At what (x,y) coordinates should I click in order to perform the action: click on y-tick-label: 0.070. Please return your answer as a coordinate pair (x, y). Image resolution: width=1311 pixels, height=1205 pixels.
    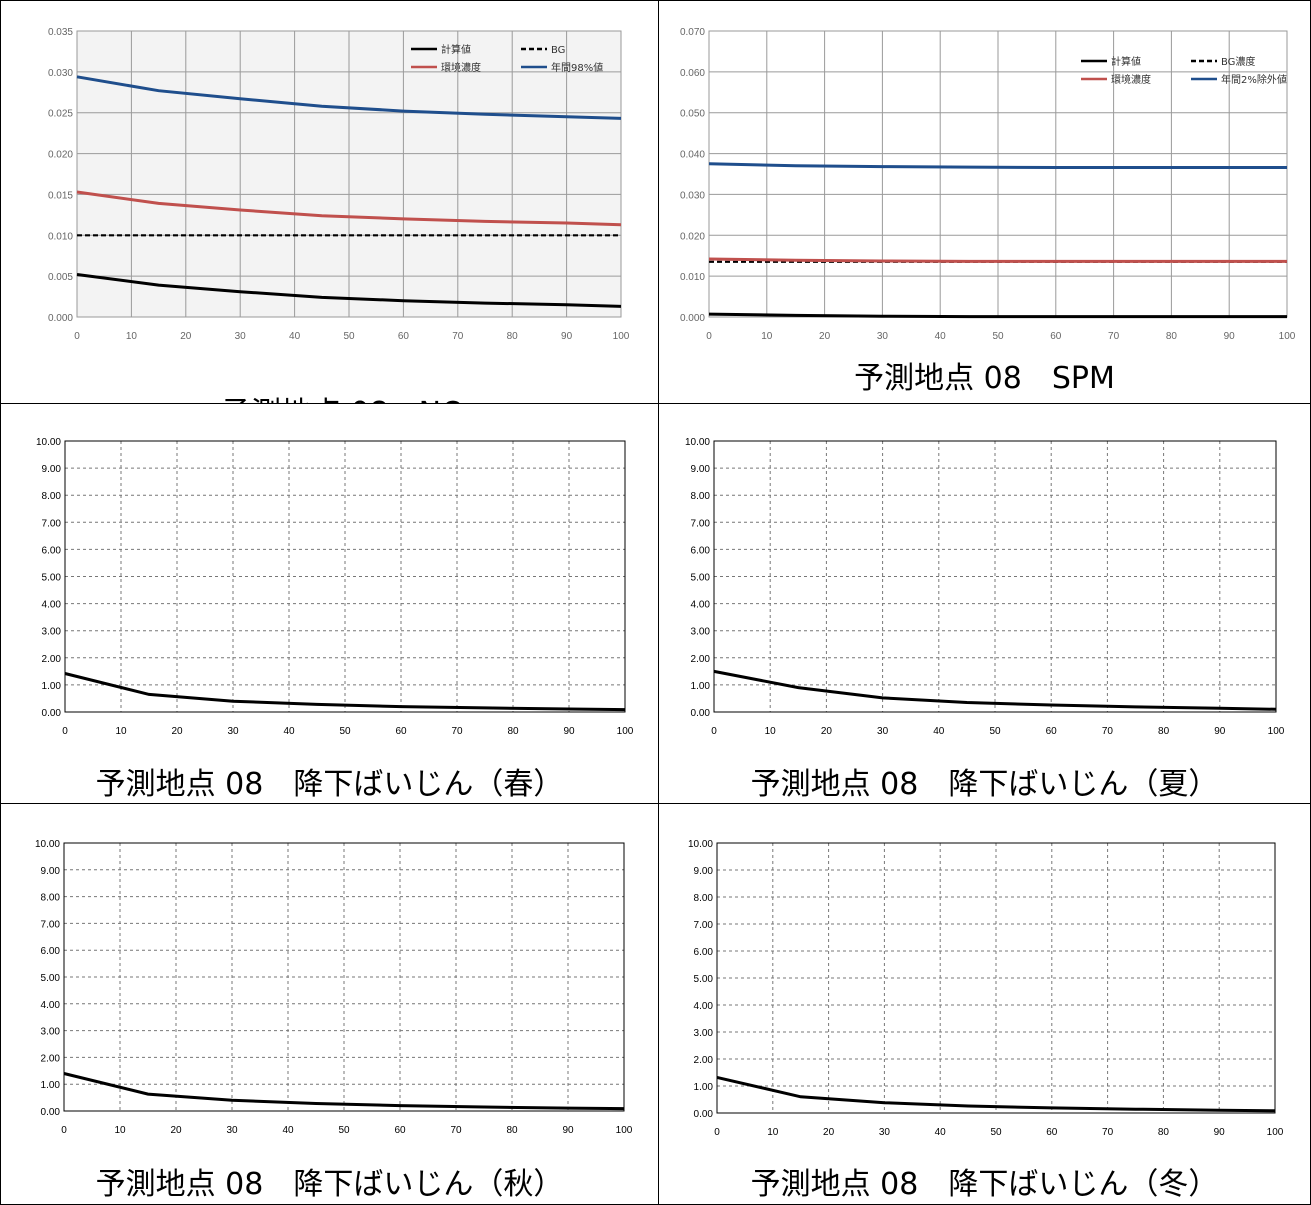
    Looking at the image, I should click on (692, 32).